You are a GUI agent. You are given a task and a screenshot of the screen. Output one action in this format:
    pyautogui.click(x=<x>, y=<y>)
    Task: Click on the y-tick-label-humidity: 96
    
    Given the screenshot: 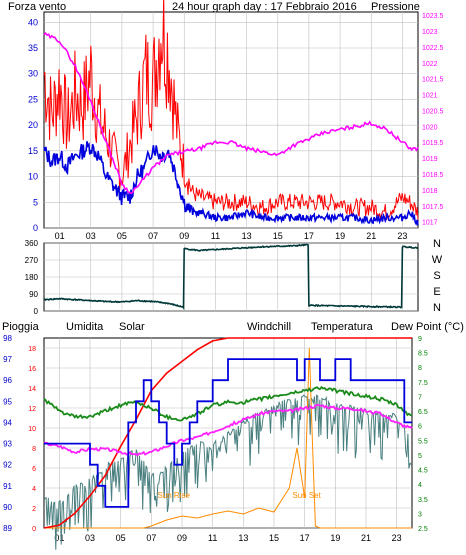 What is the action you would take?
    pyautogui.click(x=7, y=380)
    